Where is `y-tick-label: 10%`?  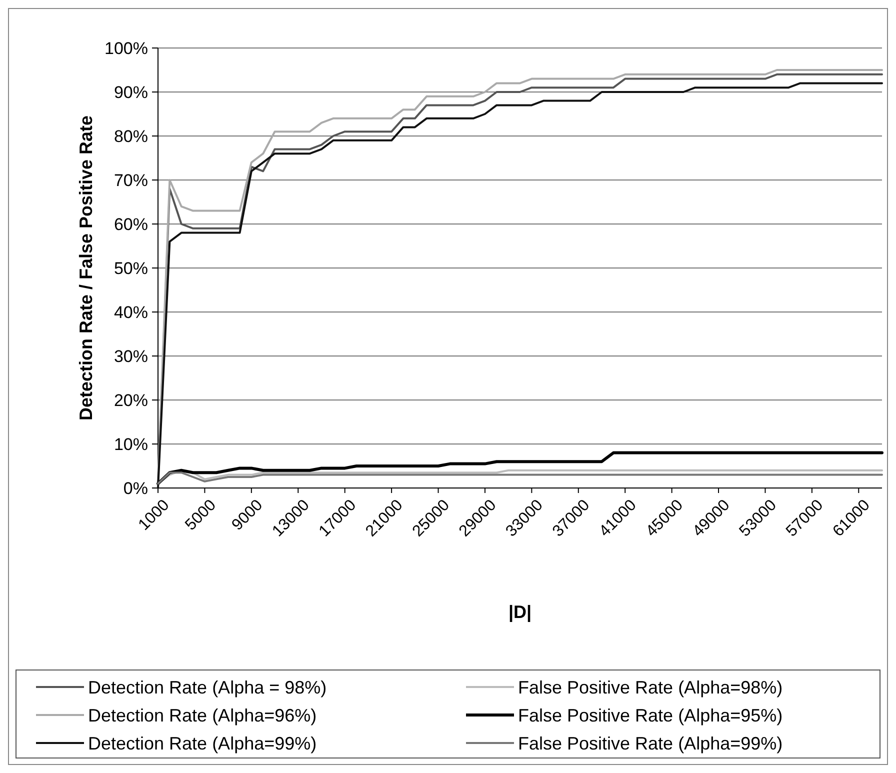 y-tick-label: 10% is located at coordinates (131, 444).